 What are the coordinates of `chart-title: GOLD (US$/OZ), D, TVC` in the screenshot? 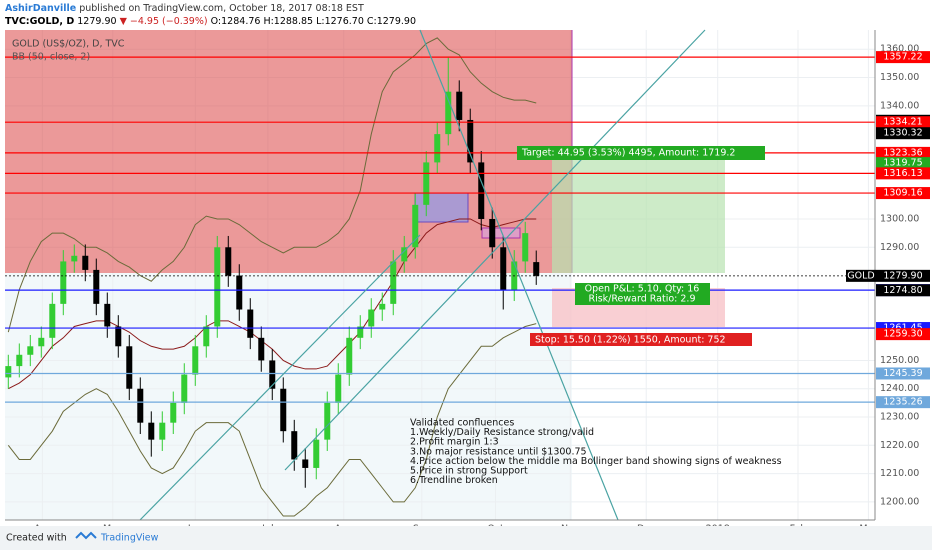 It's located at (68, 44).